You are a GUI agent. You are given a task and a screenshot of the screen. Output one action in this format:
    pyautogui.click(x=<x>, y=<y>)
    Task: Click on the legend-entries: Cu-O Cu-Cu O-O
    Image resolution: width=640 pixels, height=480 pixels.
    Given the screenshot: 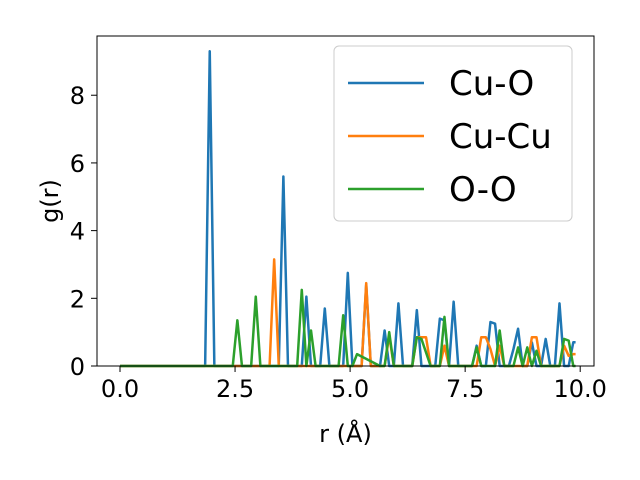 What is the action you would take?
    pyautogui.click(x=450, y=137)
    